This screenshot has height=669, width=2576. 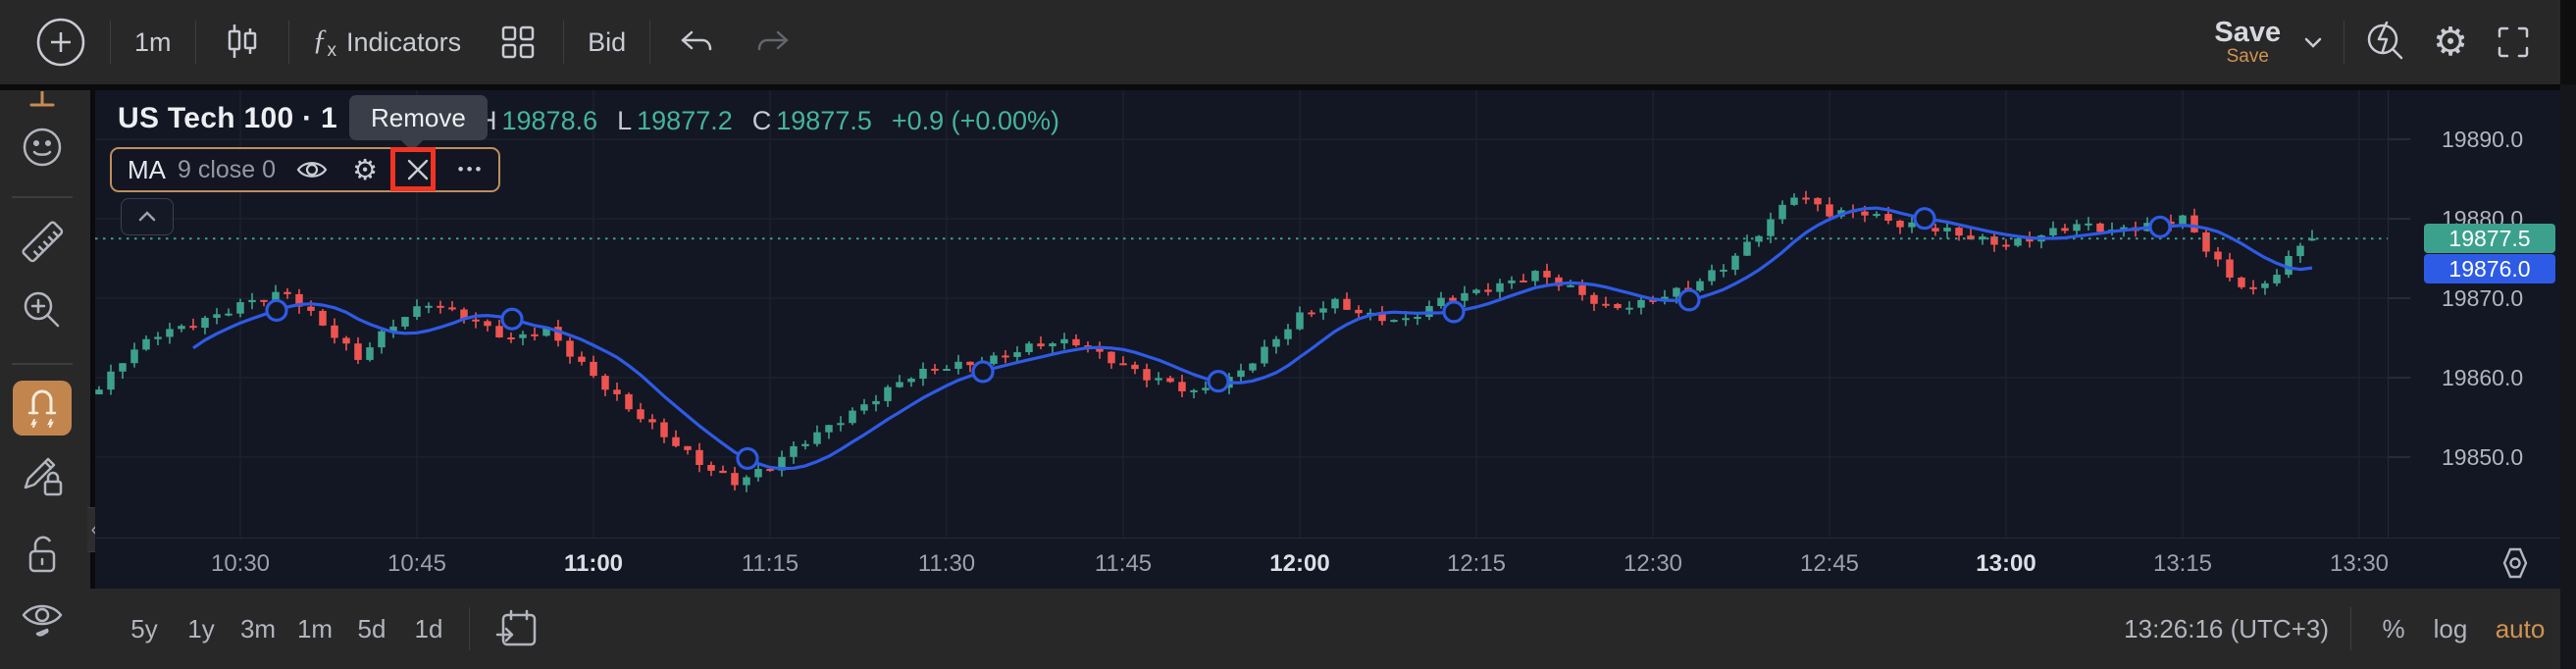 I want to click on ruler-icon, so click(x=42, y=241).